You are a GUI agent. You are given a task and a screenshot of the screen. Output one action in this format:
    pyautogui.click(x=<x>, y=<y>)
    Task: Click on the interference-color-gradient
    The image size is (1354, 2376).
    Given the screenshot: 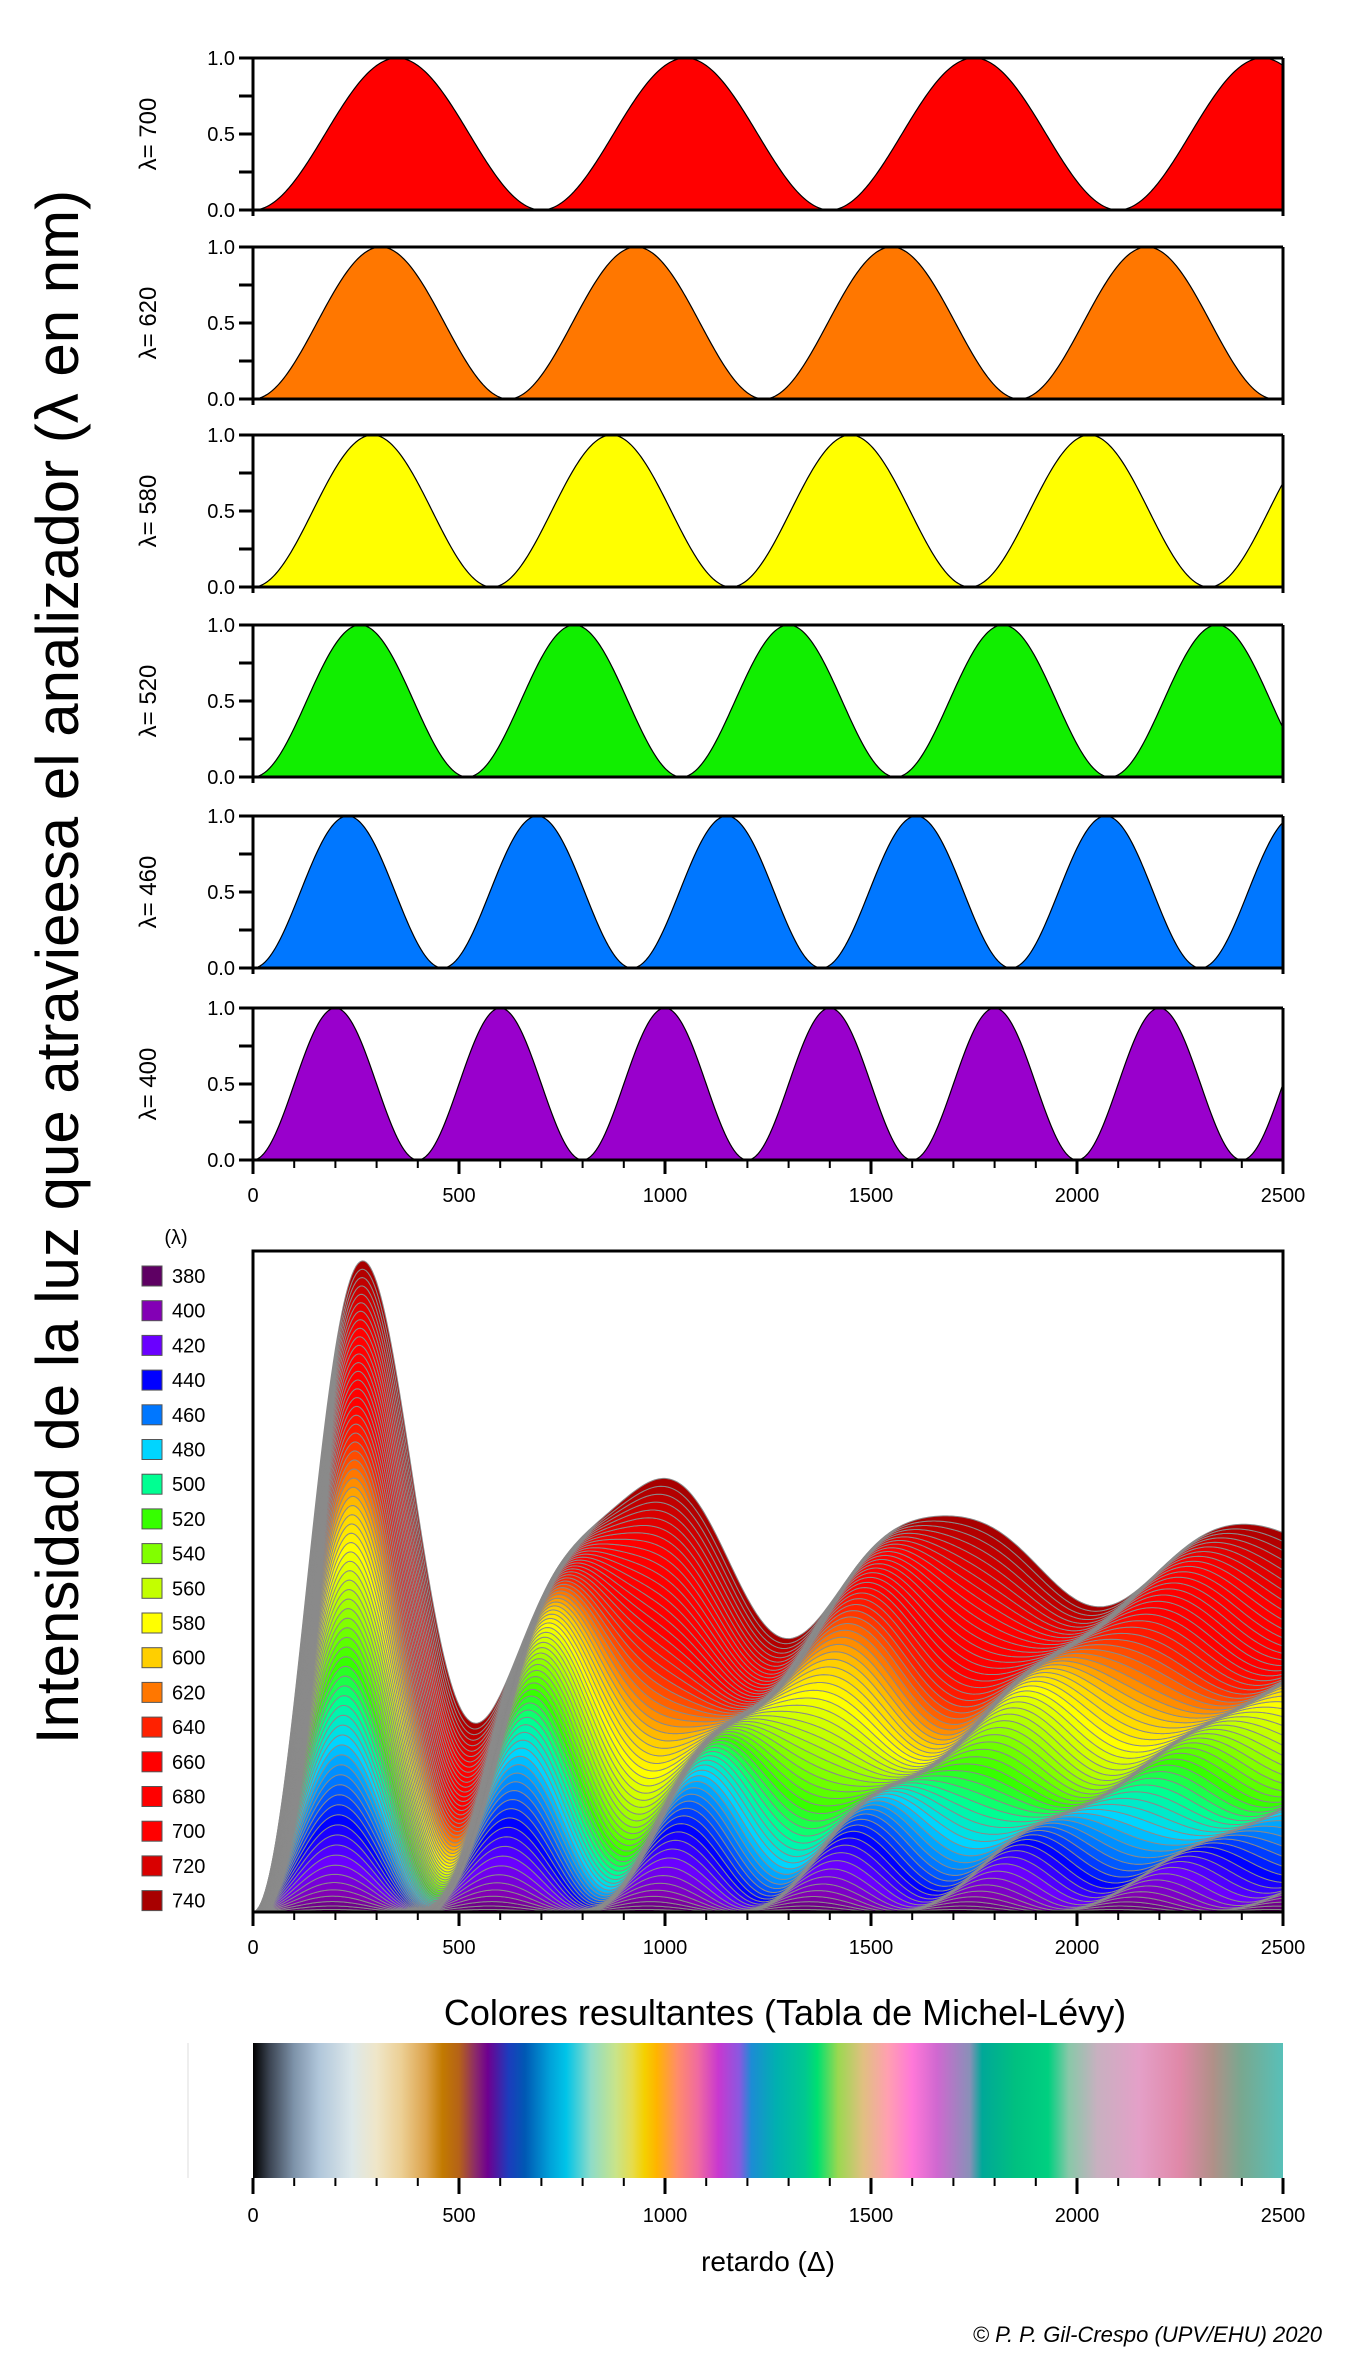 What is the action you would take?
    pyautogui.click(x=768, y=2110)
    